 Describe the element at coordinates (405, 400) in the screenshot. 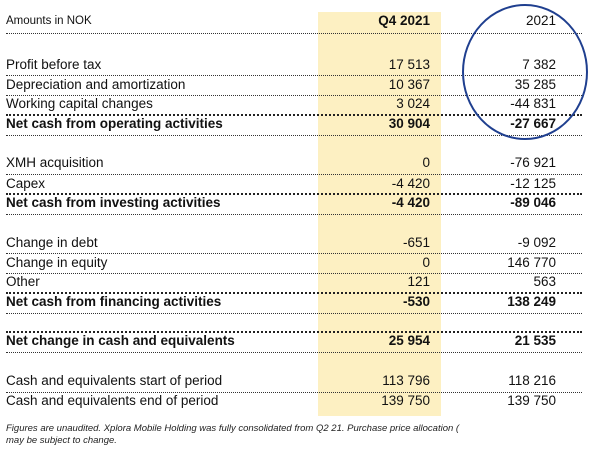

I see `q4-value: 139 750` at that location.